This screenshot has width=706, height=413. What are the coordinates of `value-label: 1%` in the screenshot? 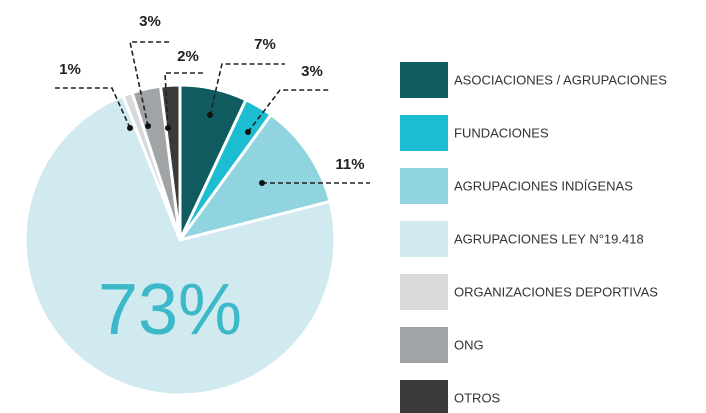 It's located at (70, 69).